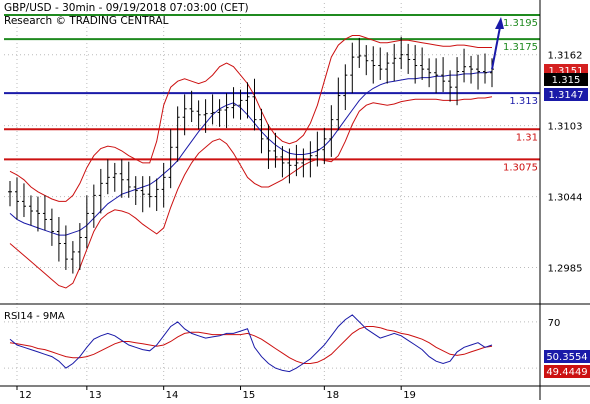 This screenshot has height=404, width=590. Describe the element at coordinates (520, 23) in the screenshot. I see `level-label-0: 1.3195` at that location.